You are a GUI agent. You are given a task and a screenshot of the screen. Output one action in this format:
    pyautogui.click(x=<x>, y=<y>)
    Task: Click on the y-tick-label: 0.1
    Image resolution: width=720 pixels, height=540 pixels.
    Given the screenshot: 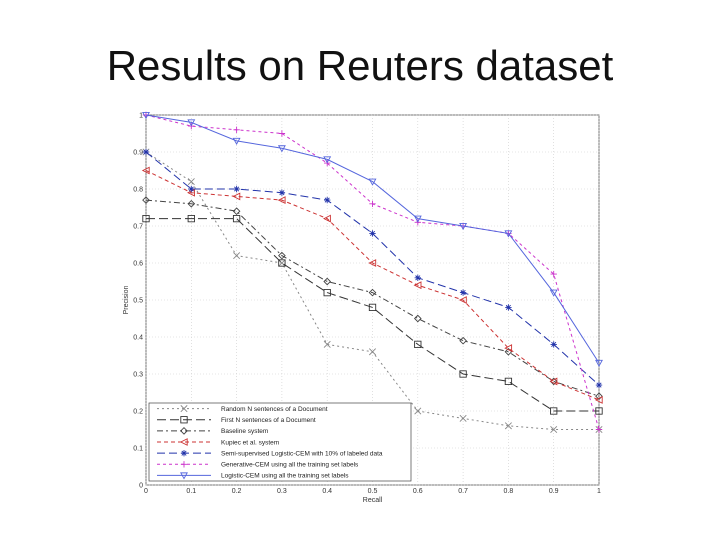 What is the action you would take?
    pyautogui.click(x=138, y=449)
    